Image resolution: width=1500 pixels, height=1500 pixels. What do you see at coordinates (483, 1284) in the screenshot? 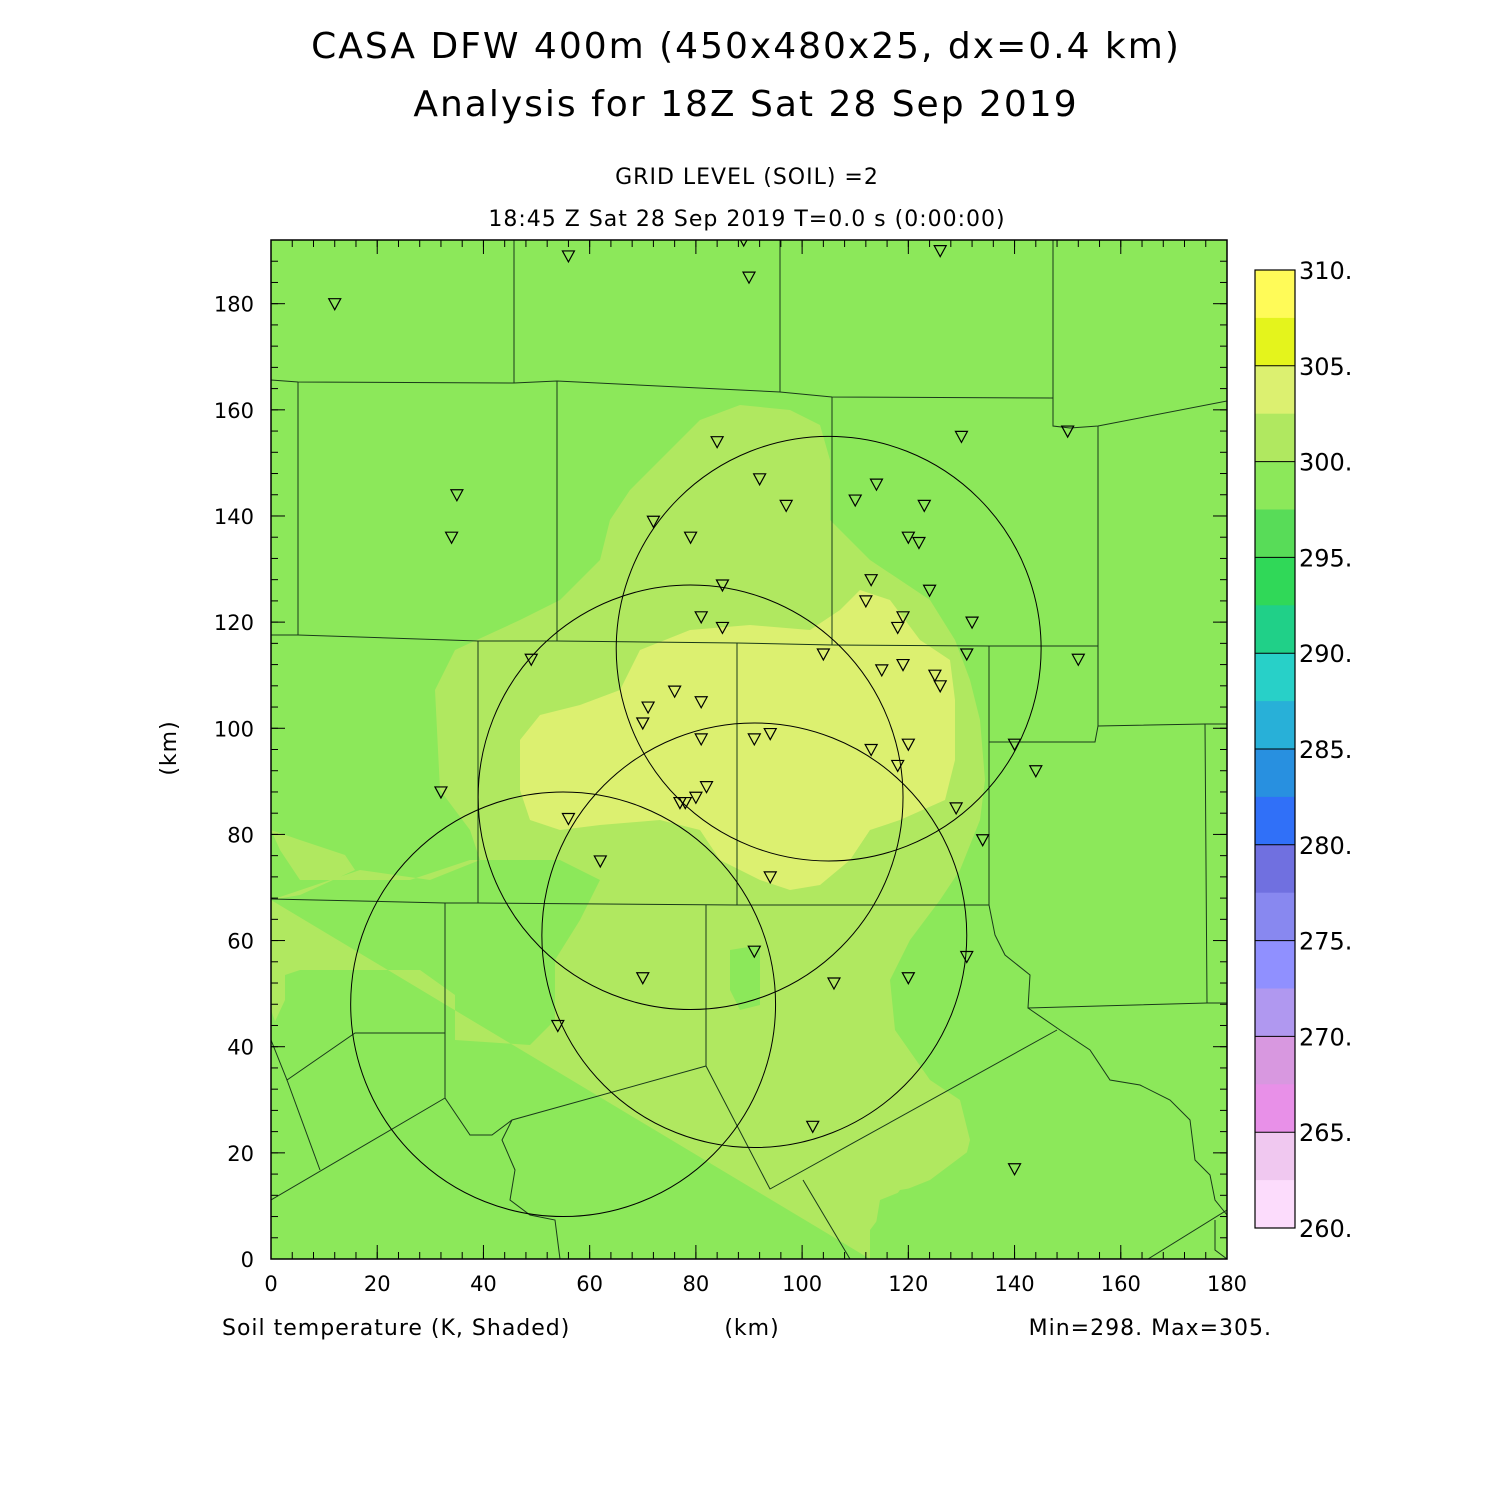
I see `x-tick-label: 40` at bounding box center [483, 1284].